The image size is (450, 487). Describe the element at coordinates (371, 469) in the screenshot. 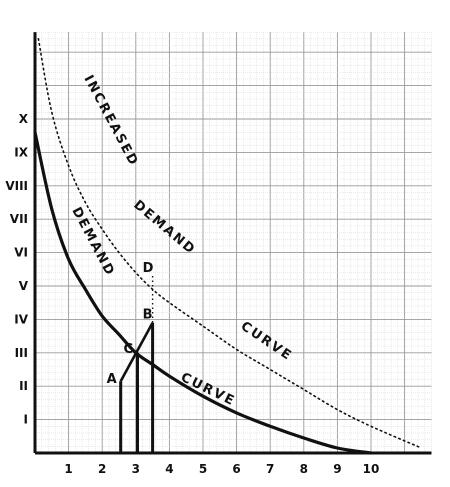

I see `x-tick-label: 10` at that location.